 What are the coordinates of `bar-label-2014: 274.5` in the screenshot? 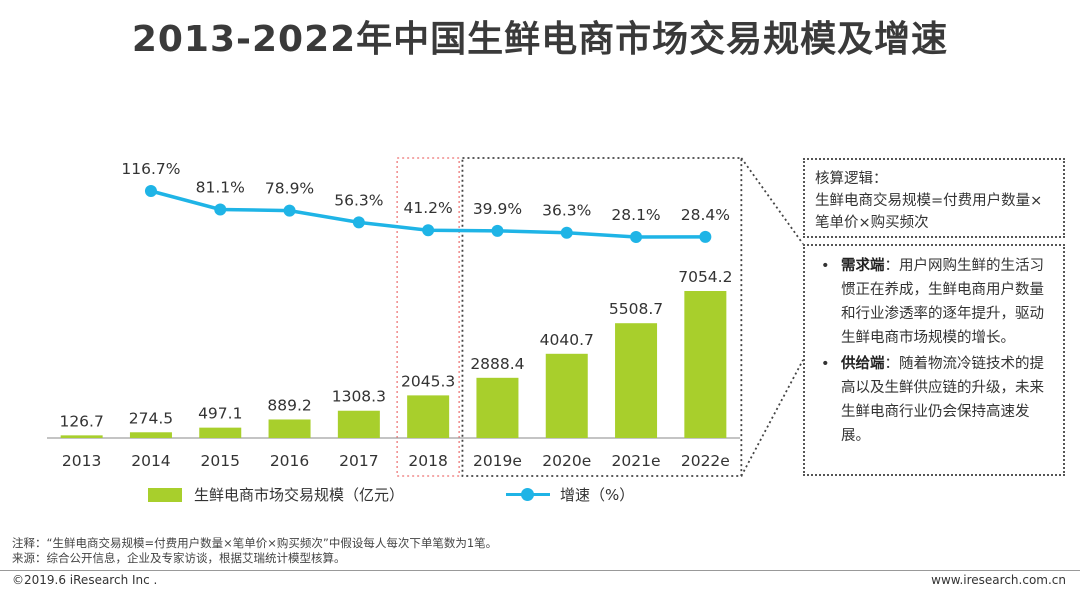 It's located at (151, 418).